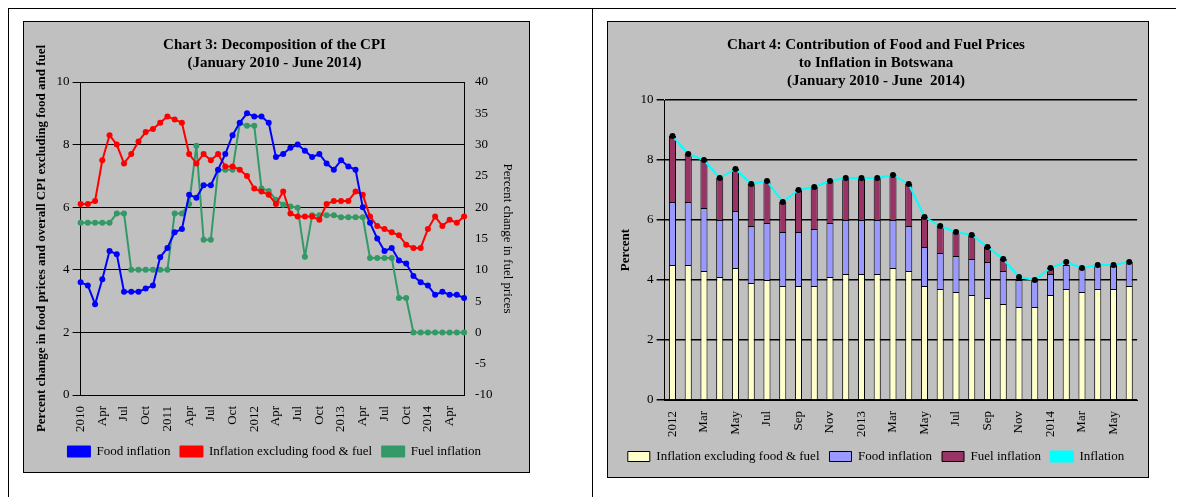  I want to click on y2-tick-label: 40, so click(482, 81).